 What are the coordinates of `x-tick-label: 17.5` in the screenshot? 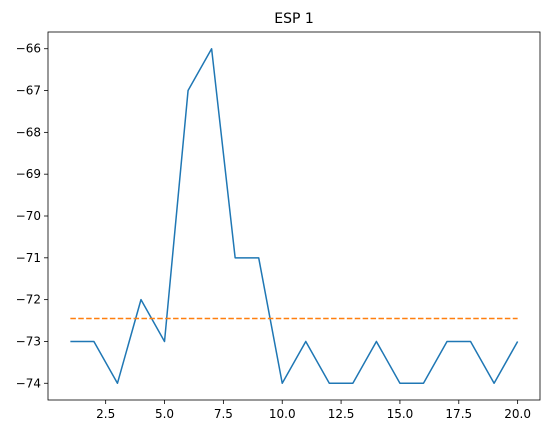 It's located at (458, 414).